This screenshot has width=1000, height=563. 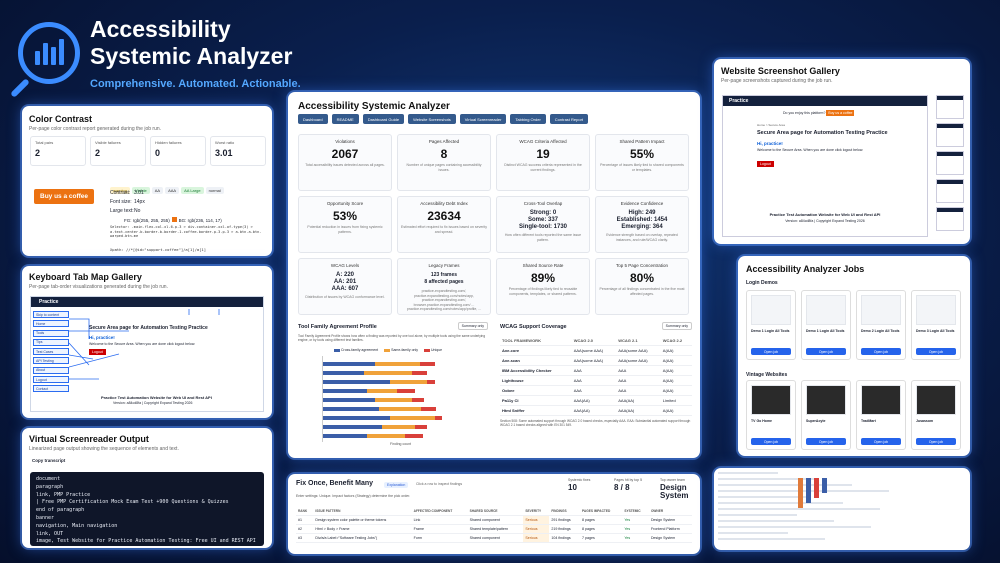 What do you see at coordinates (536, 380) in the screenshot?
I see `wcag-cell: Lighthouse` at bounding box center [536, 380].